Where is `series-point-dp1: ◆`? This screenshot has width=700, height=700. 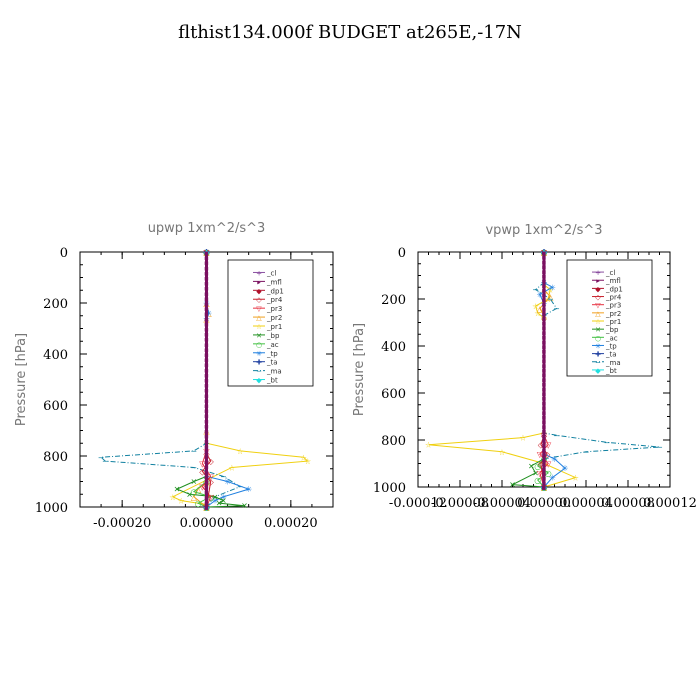 series-point-dp1: ◆ is located at coordinates (544, 487).